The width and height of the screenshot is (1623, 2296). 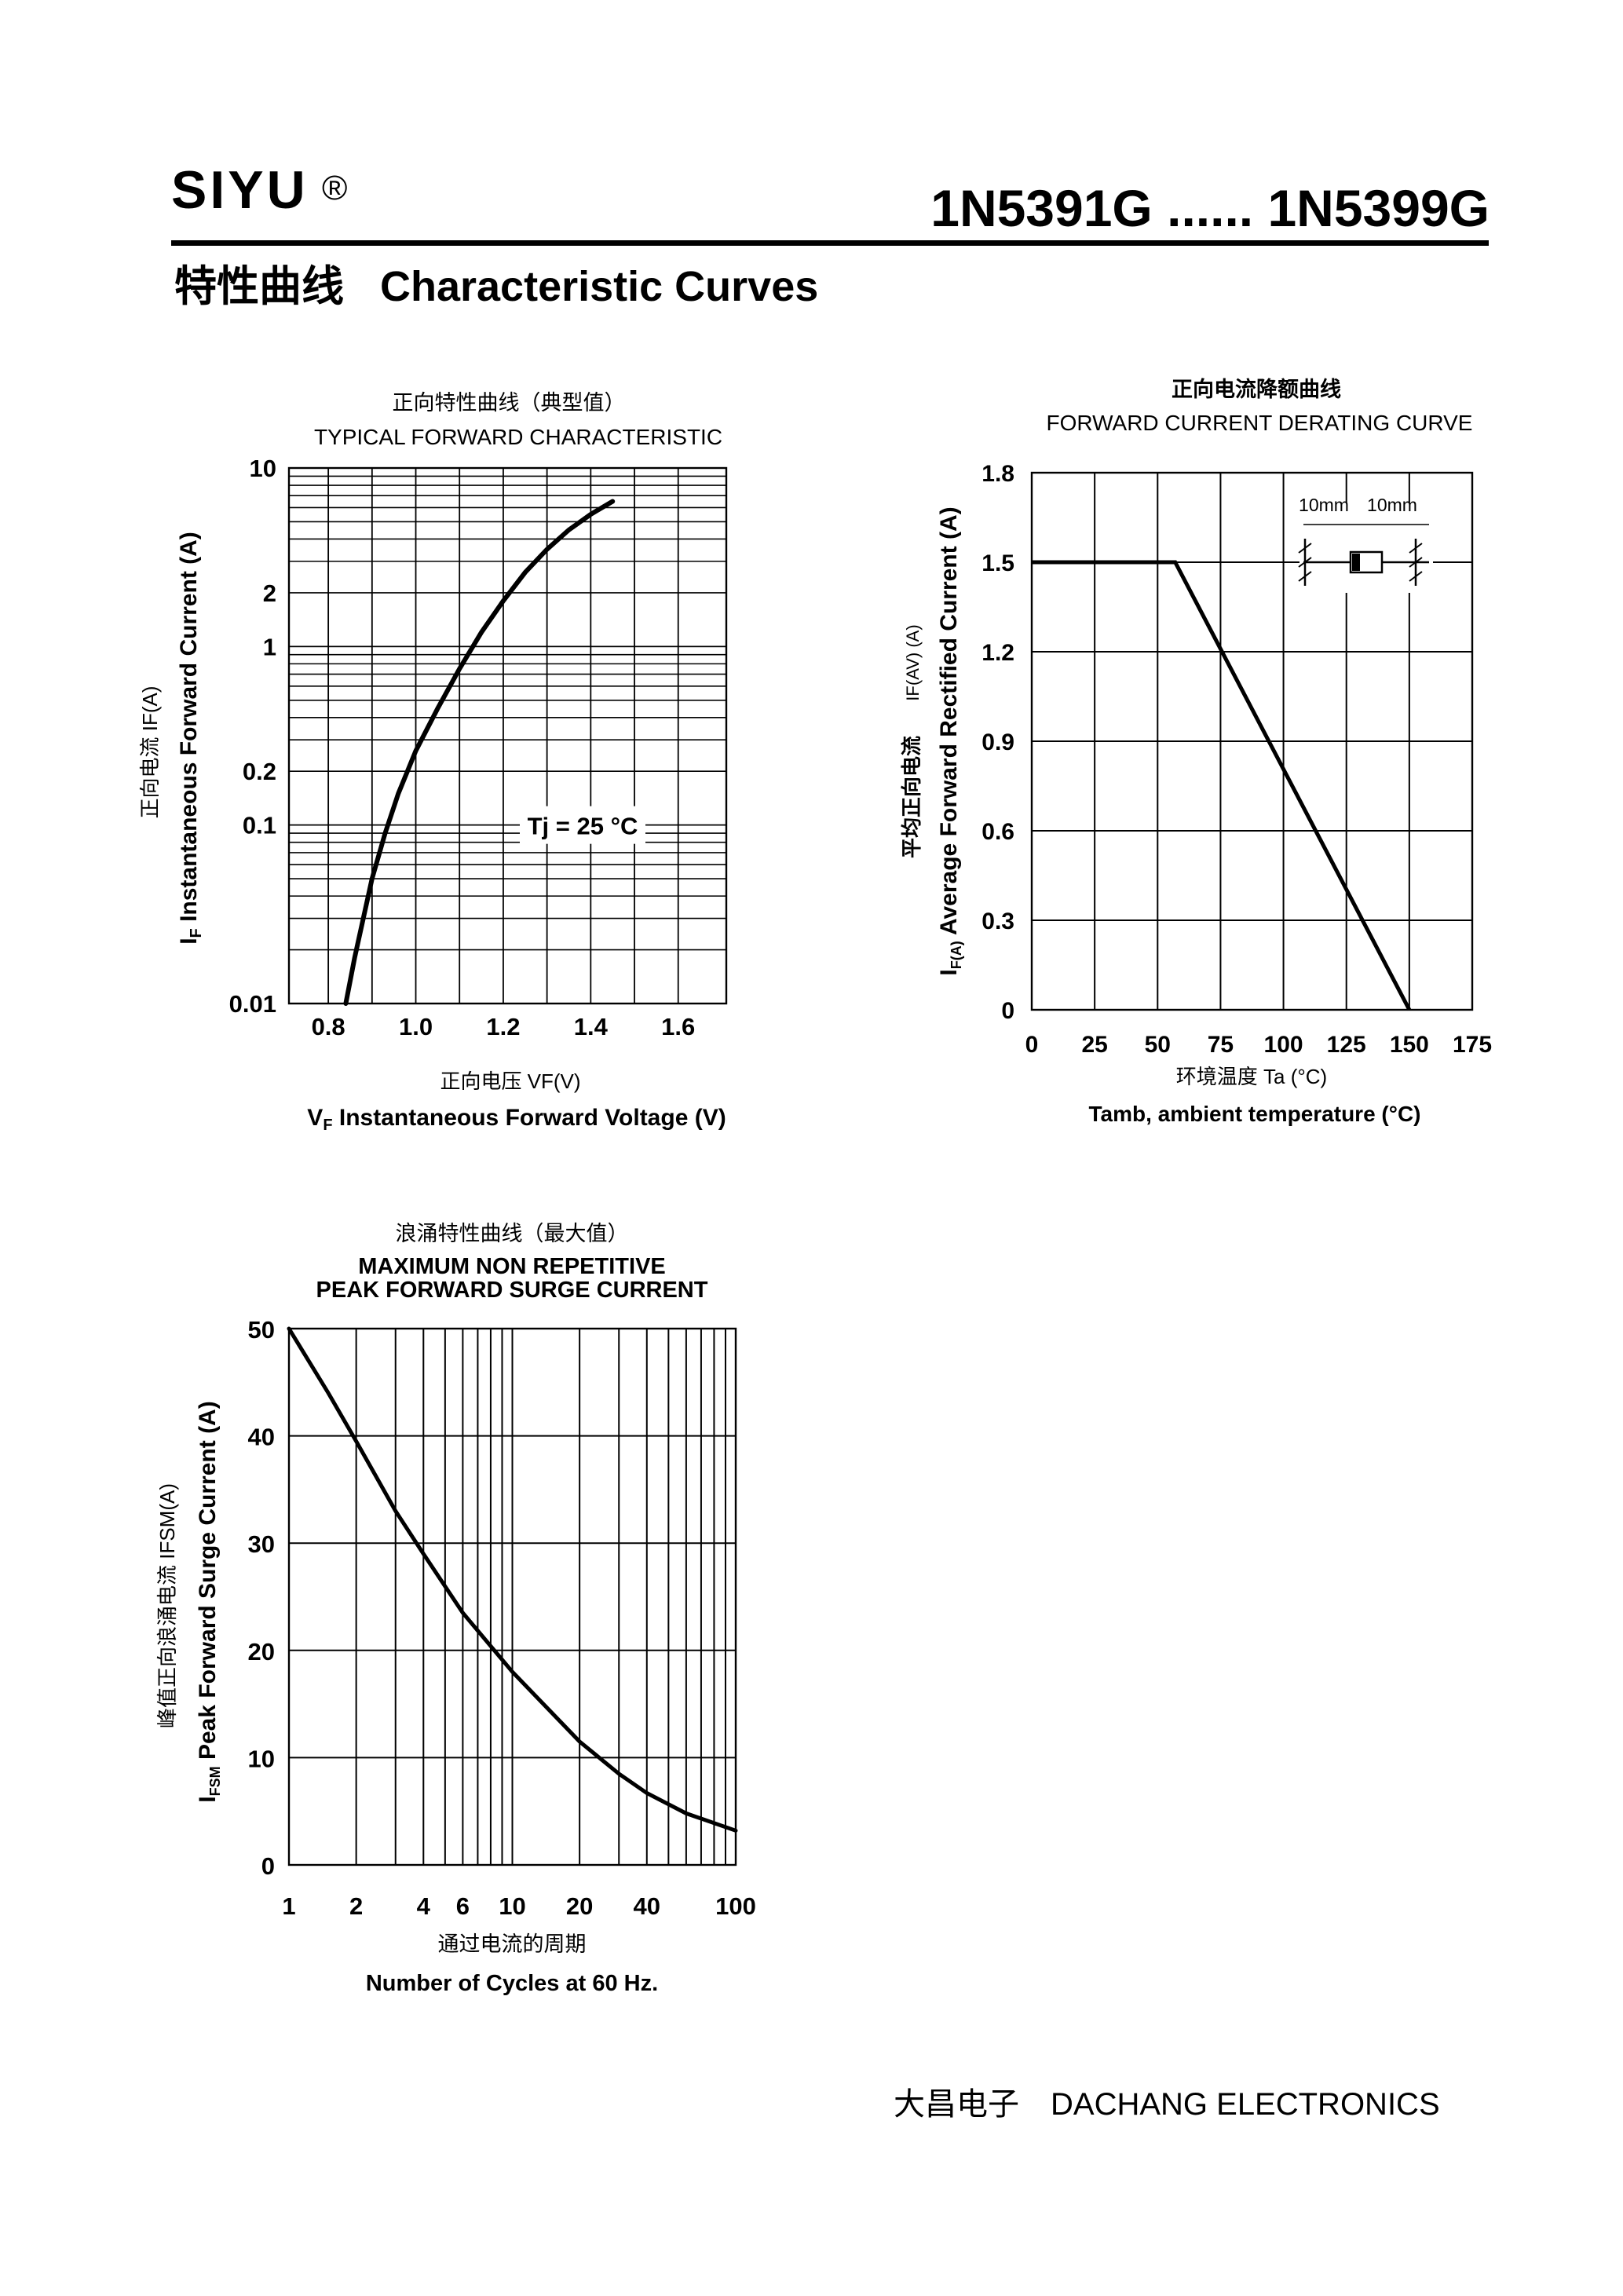 I want to click on chart-title-line-1: MAXIMUM NON REPETITIVE, so click(x=512, y=1267).